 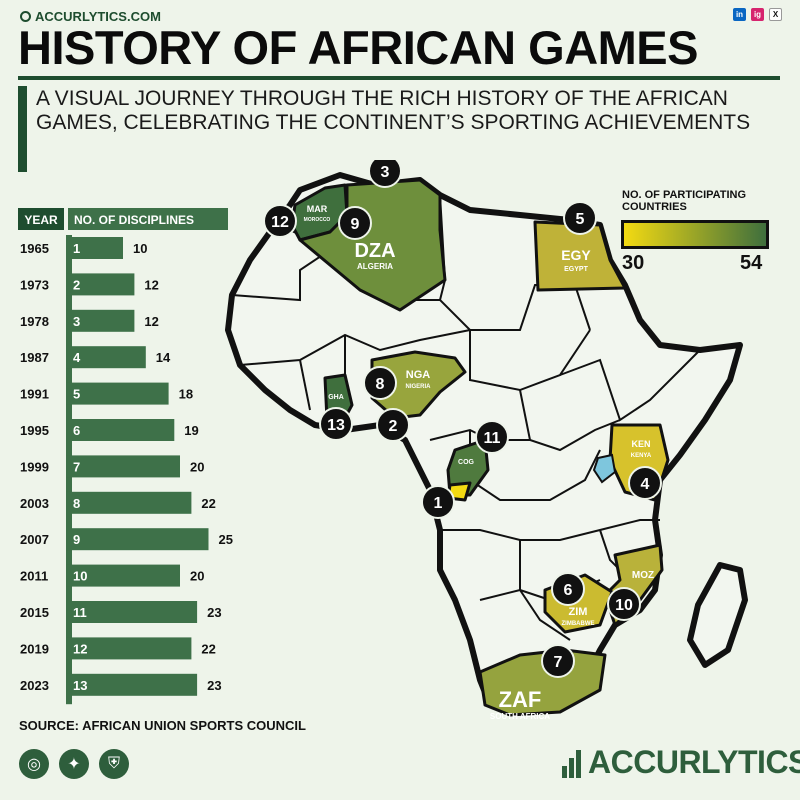 What do you see at coordinates (317, 220) in the screenshot?
I see `country-name-mar: MOROCCO` at bounding box center [317, 220].